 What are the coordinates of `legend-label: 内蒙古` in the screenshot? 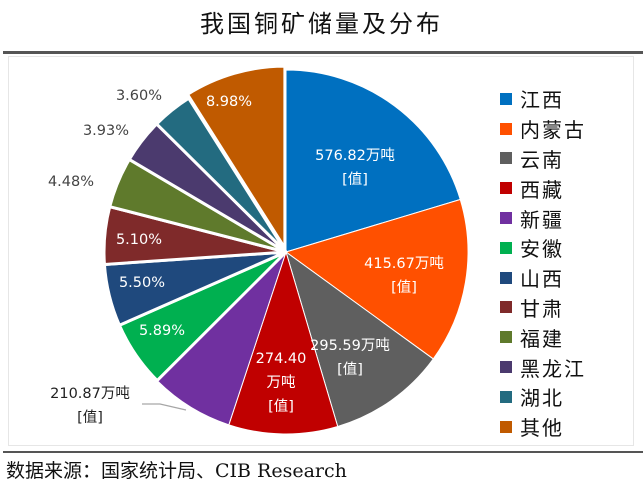 It's located at (553, 130).